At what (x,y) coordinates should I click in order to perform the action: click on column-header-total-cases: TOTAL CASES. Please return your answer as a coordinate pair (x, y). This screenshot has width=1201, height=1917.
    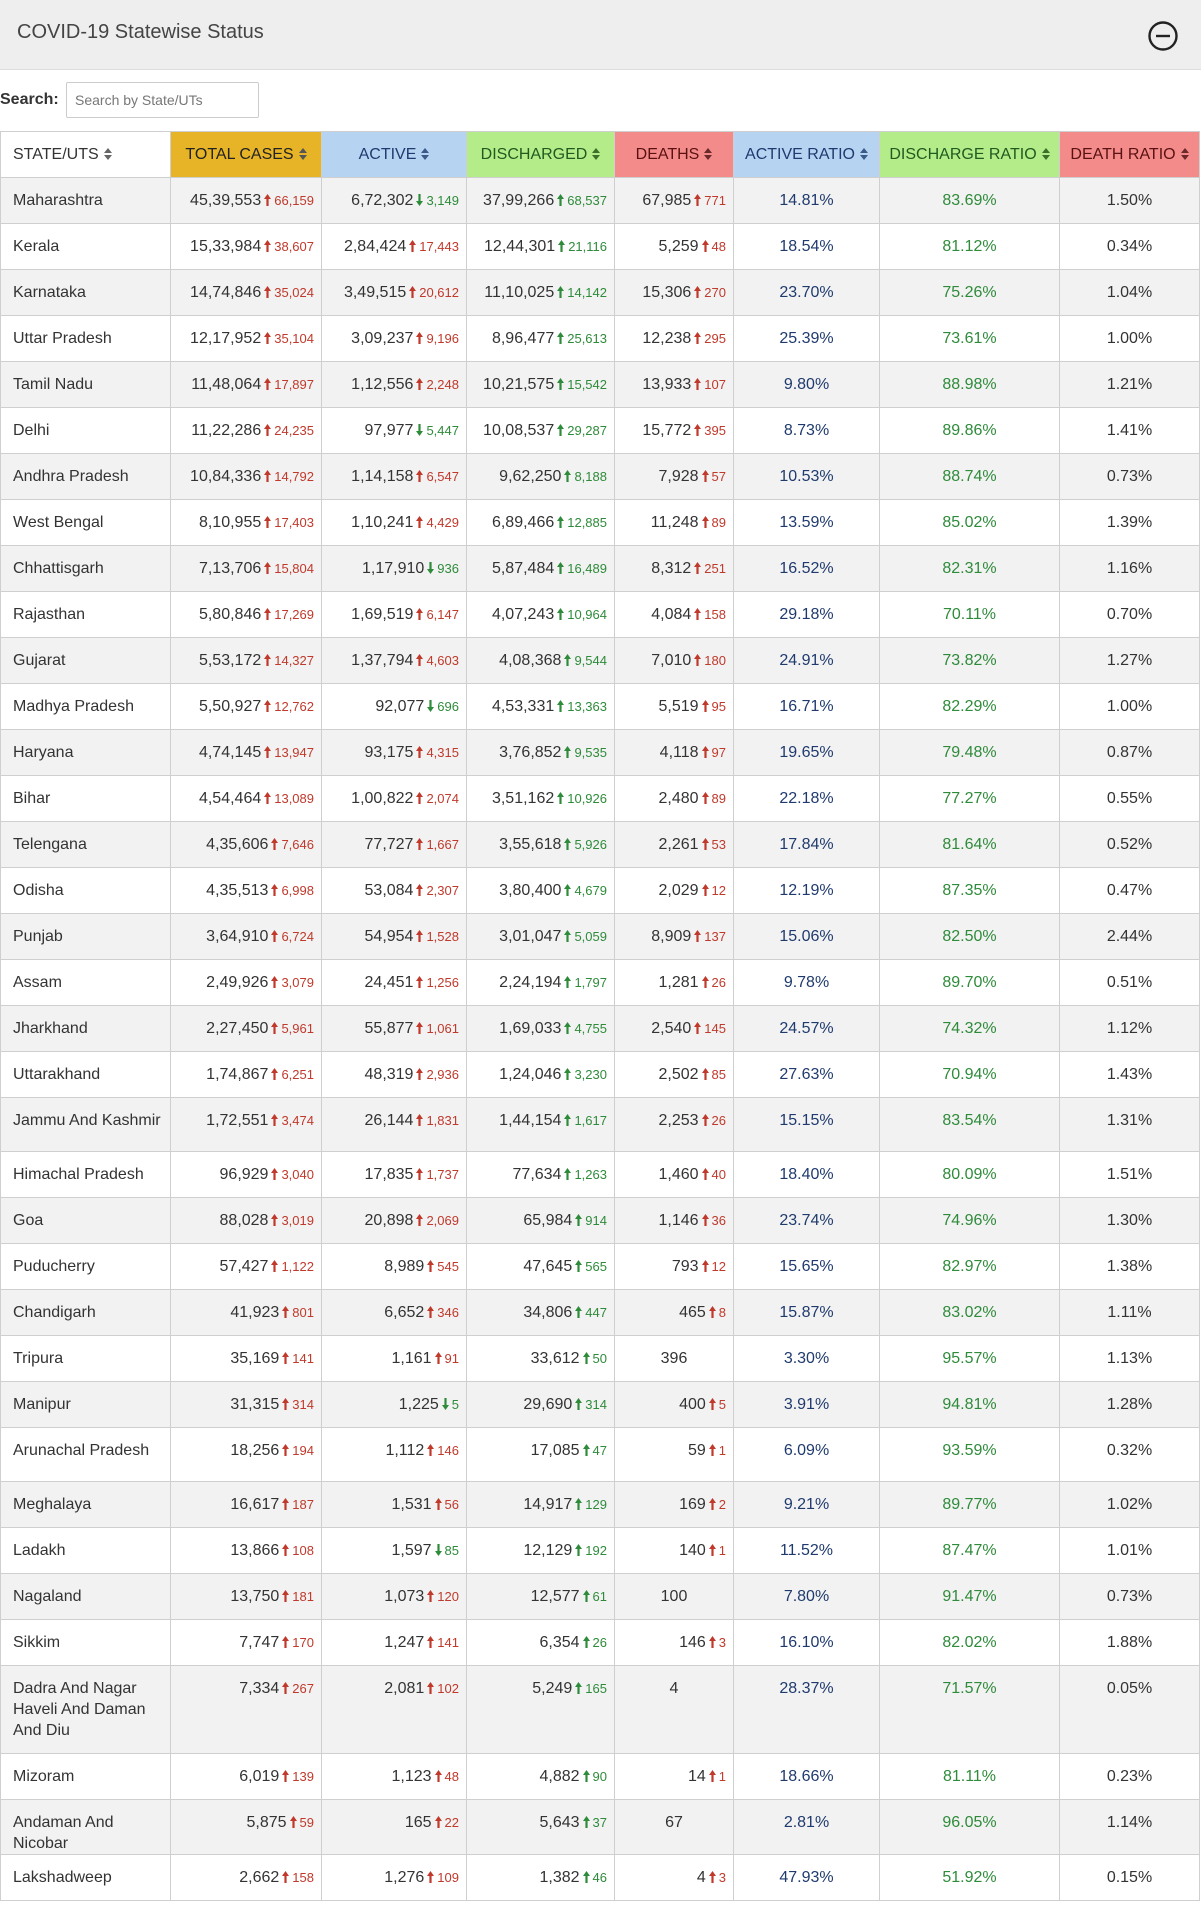
    Looking at the image, I should click on (246, 154).